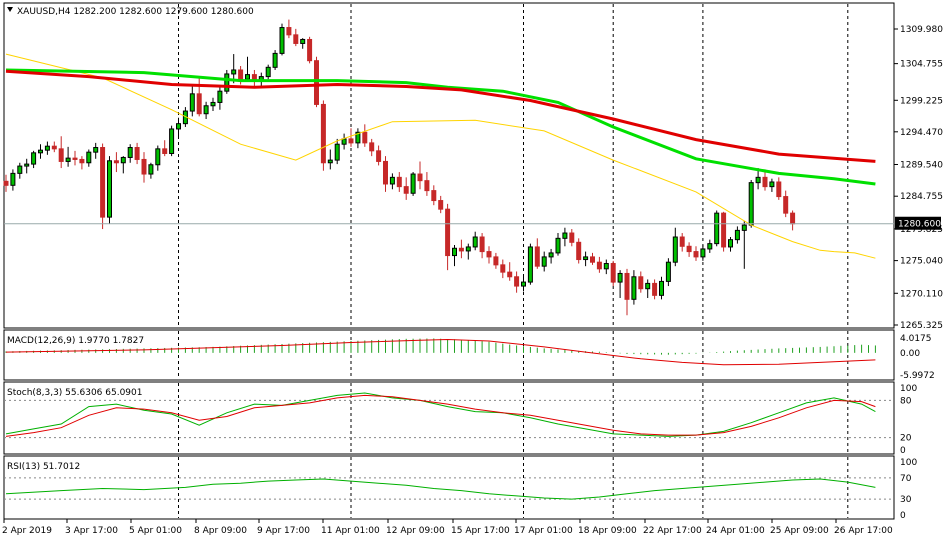 Image resolution: width=943 pixels, height=546 pixels. Describe the element at coordinates (470, 357) in the screenshot. I see `macd-indicator: 4.0175 0.00 -5.9972` at that location.